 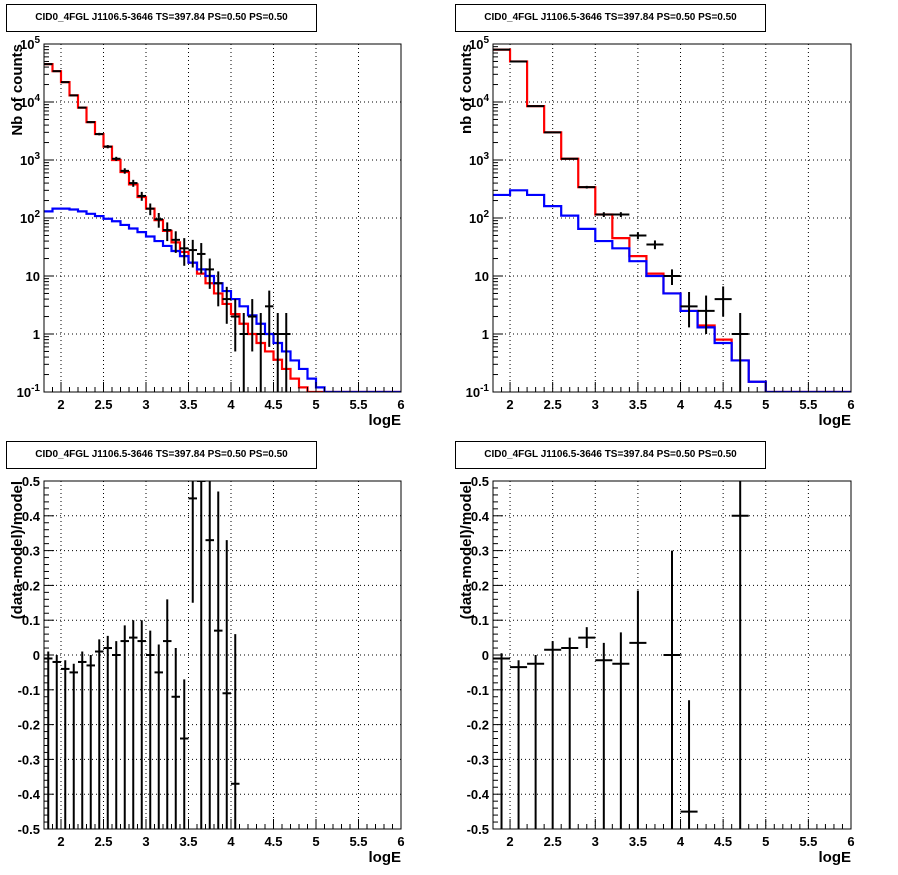 I want to click on y-tick-label: -0.5, so click(x=29, y=829).